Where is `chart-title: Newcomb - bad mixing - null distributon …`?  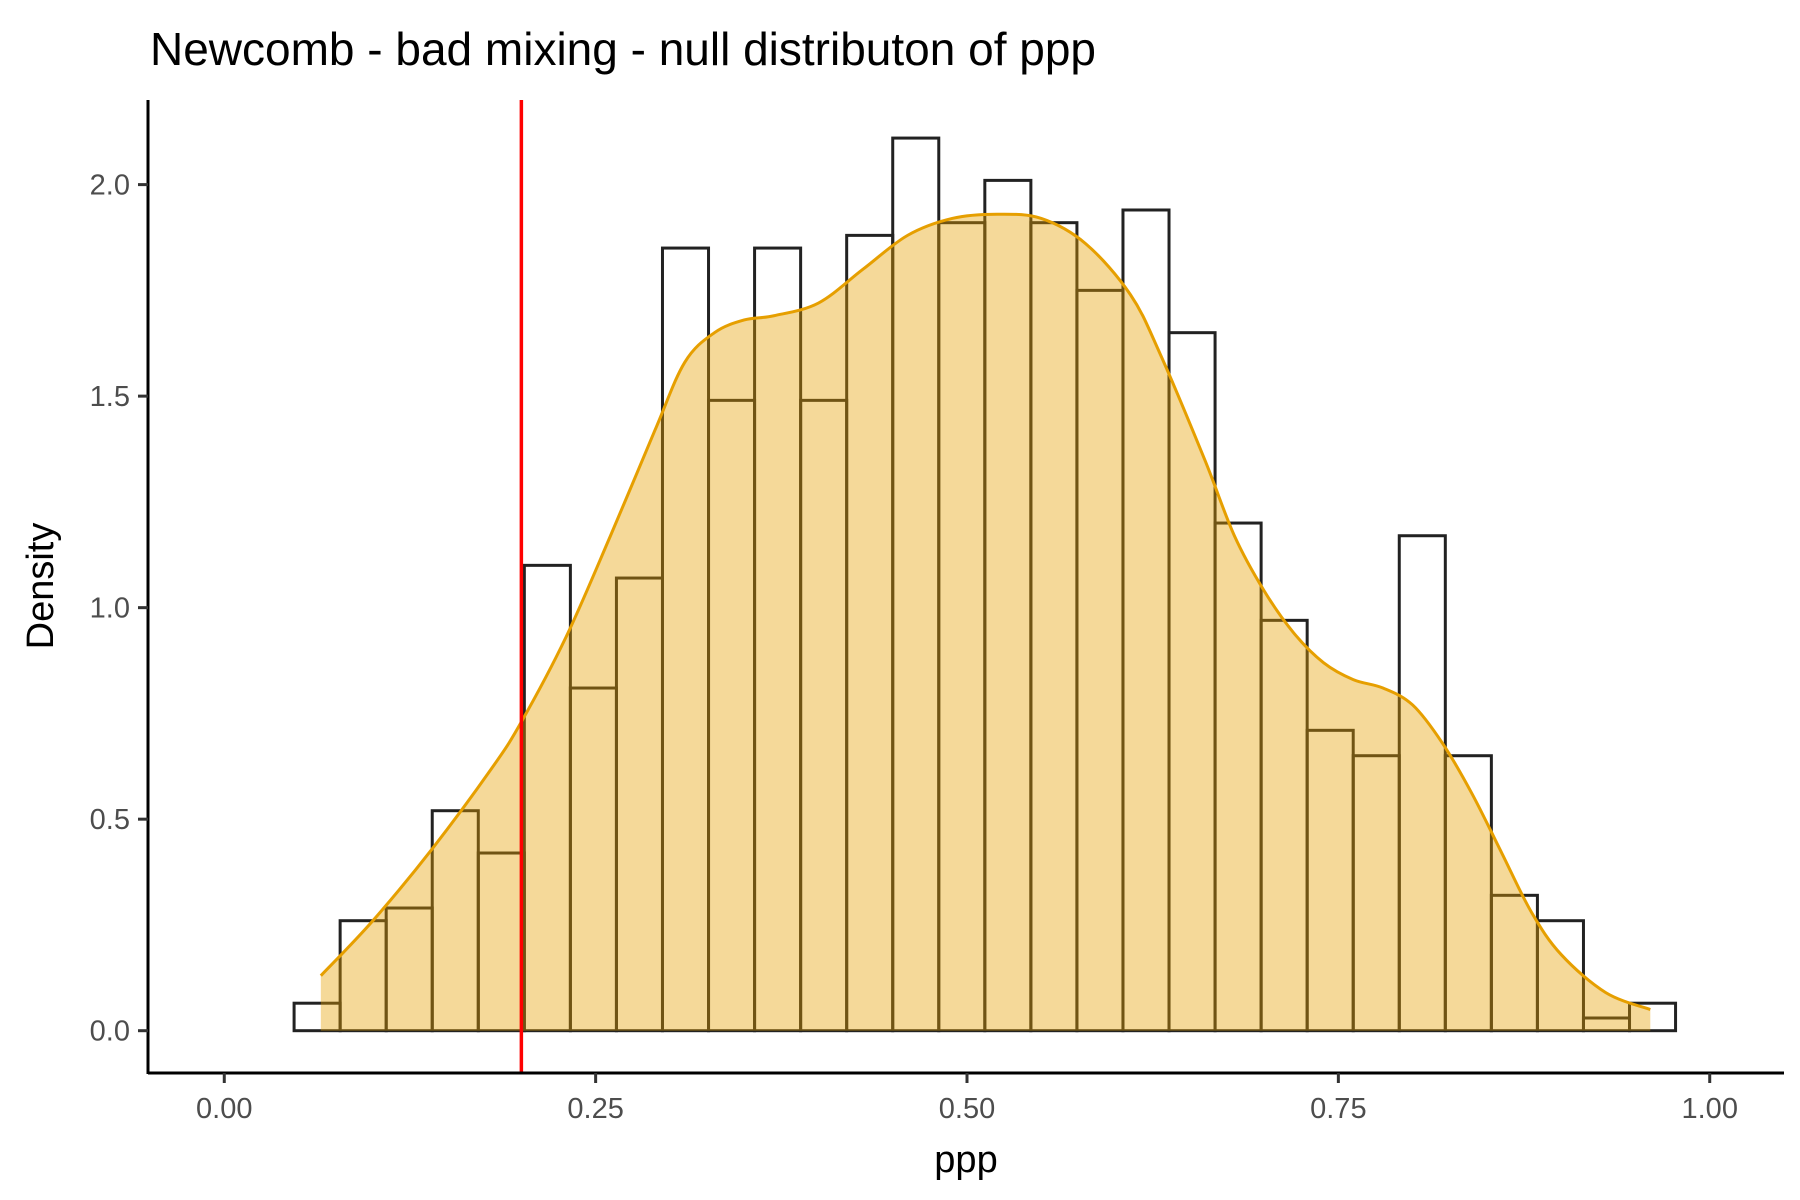
chart-title: Newcomb - bad mixing - null distributon … is located at coordinates (623, 49).